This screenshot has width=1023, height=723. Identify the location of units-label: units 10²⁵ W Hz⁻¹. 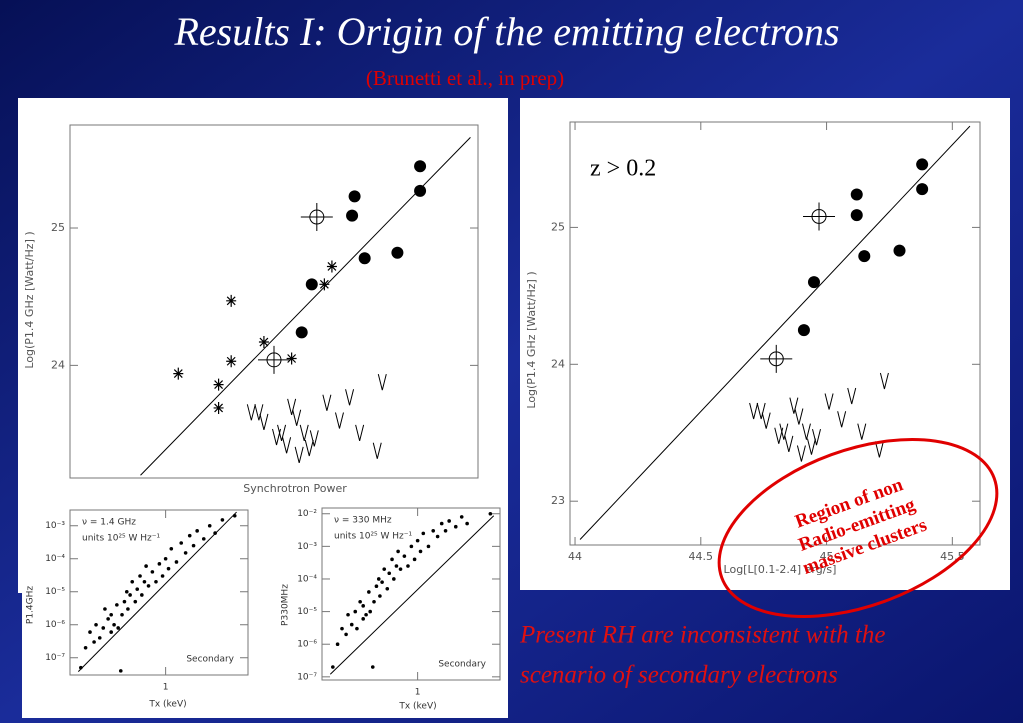
(373, 537).